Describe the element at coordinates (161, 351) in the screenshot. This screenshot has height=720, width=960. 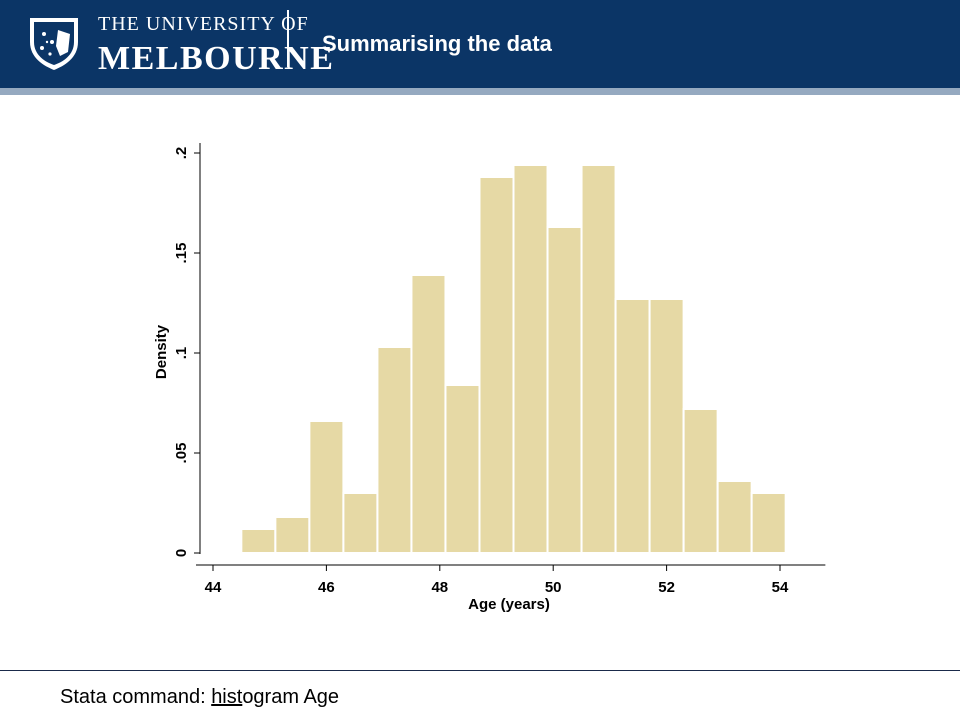
I see `y-axis-title: Density` at that location.